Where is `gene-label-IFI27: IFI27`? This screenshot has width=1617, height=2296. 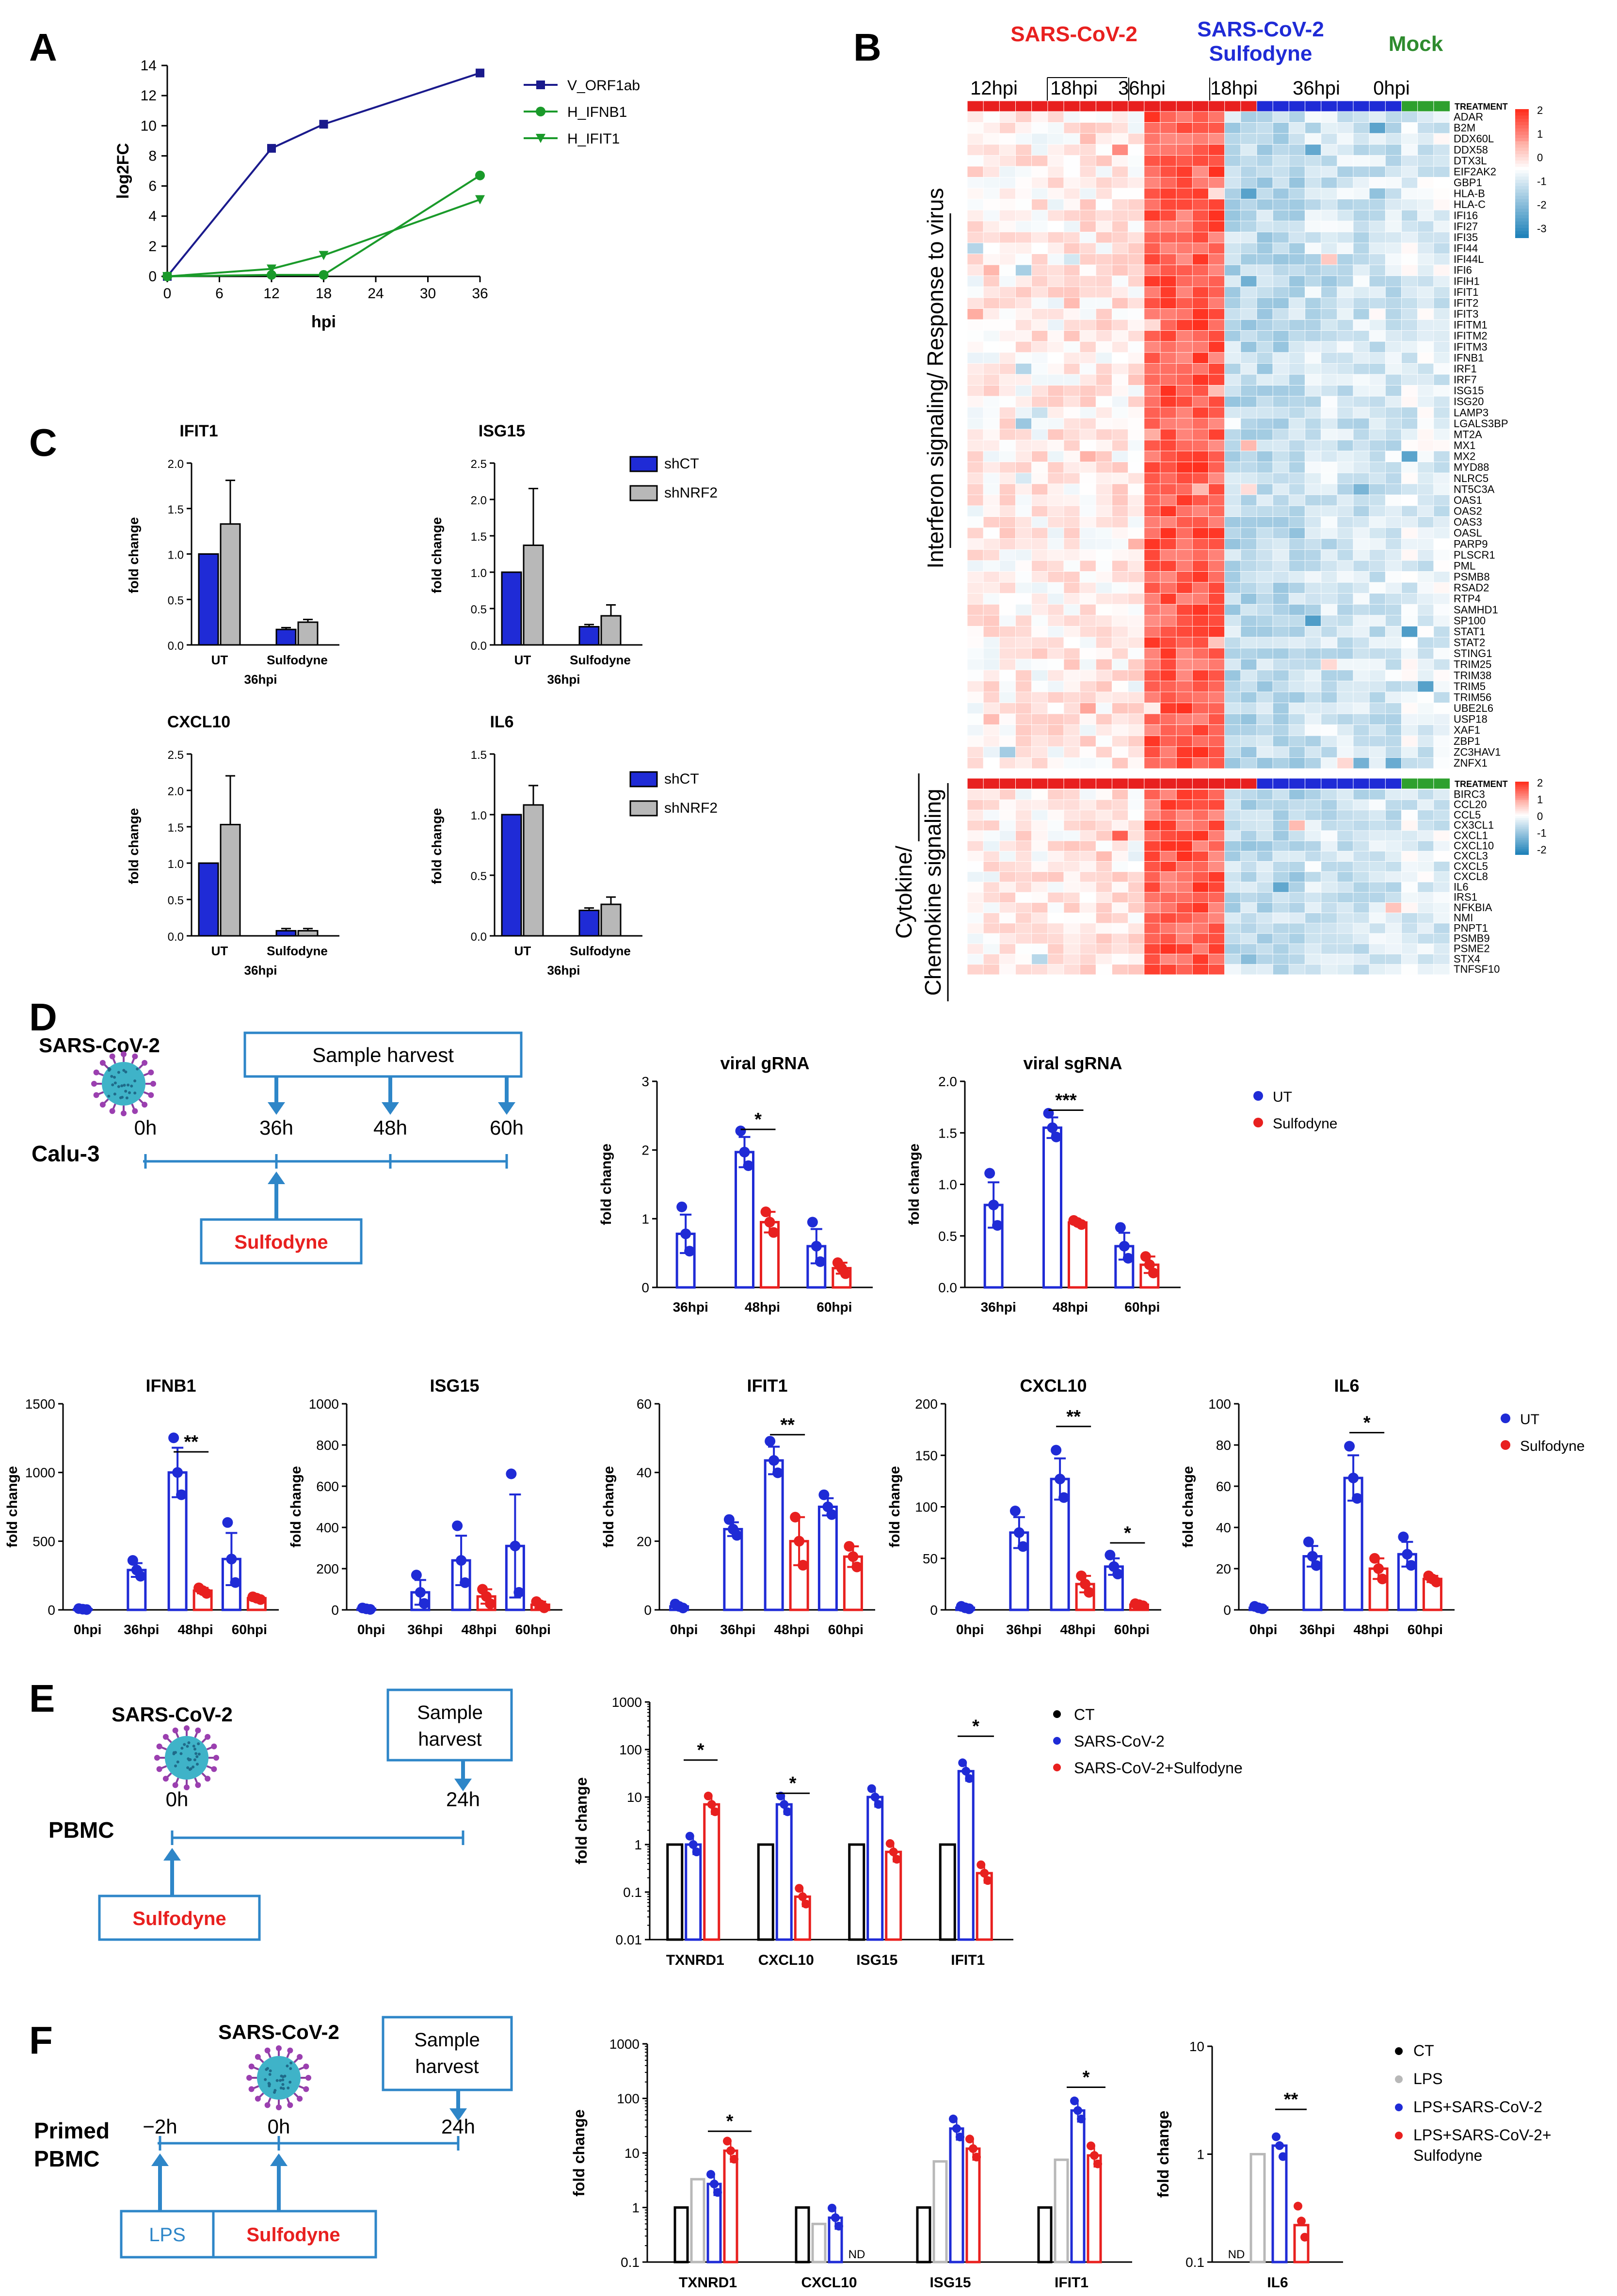 gene-label-IFI27: IFI27 is located at coordinates (1466, 226).